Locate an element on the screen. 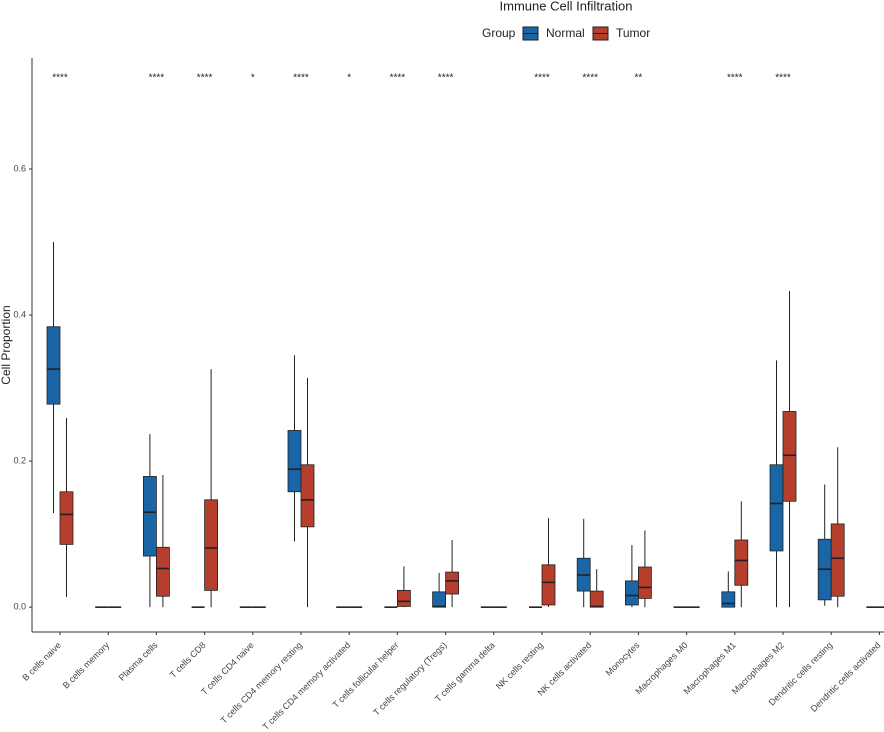 The height and width of the screenshot is (732, 884). x-tick-label: Macrophages M2 is located at coordinates (758, 668).